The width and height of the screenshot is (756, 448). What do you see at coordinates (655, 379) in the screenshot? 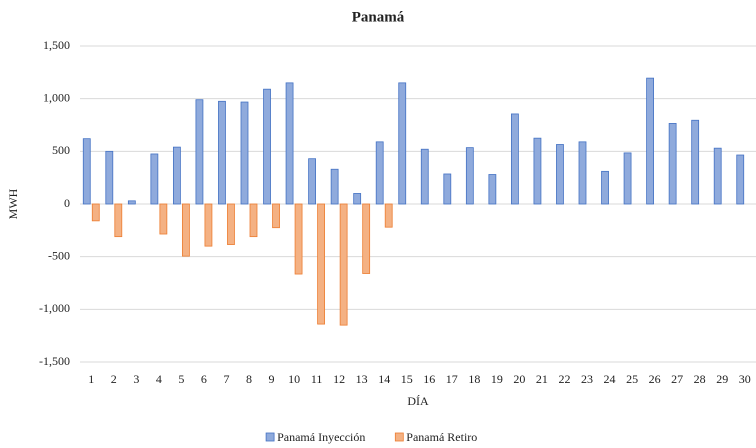
I see `x-tick-label: 26` at bounding box center [655, 379].